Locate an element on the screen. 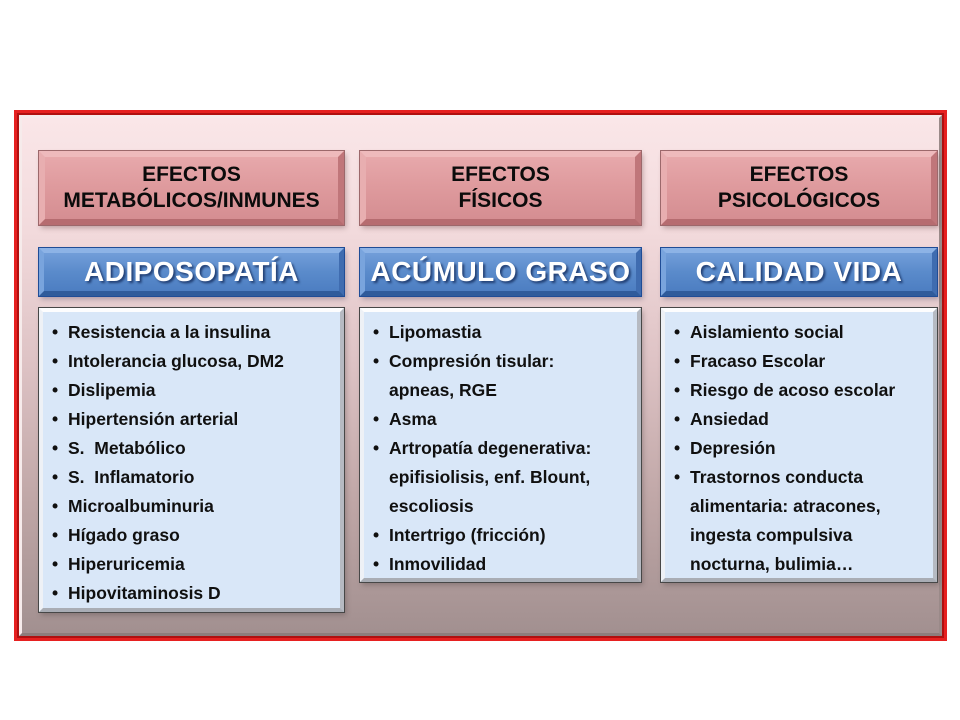 The height and width of the screenshot is (720, 960). list-item-text: Hipovitaminosis D is located at coordinates (144, 593).